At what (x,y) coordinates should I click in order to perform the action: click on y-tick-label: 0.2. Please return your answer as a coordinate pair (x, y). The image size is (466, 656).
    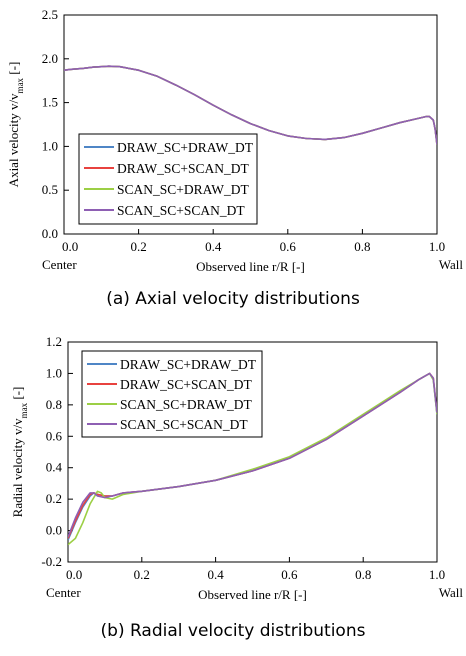
    Looking at the image, I should click on (54, 498).